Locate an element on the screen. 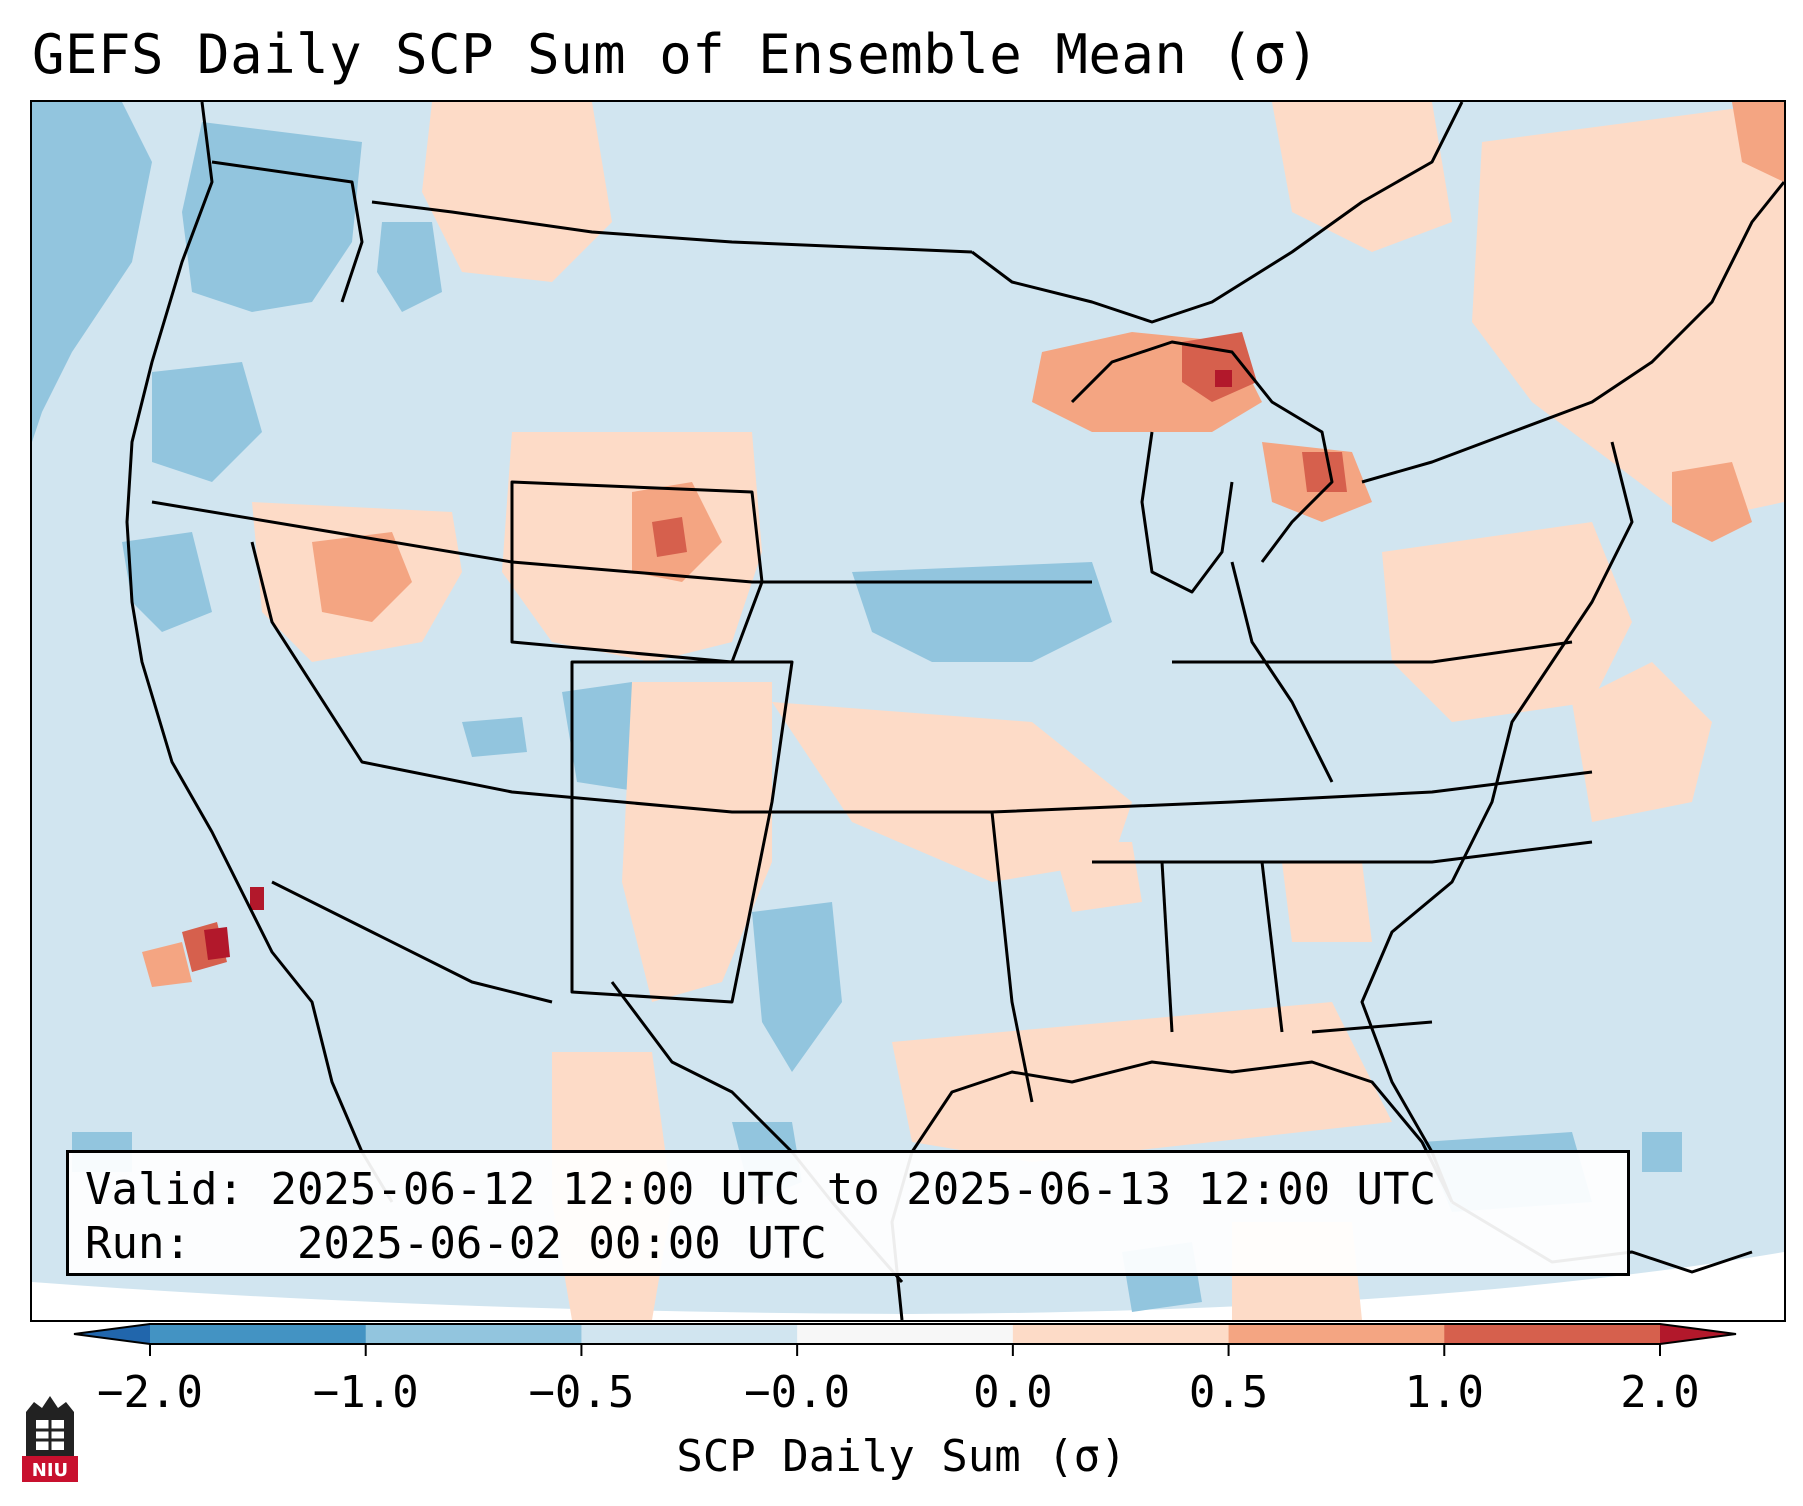 The height and width of the screenshot is (1506, 1803). logo-text: NIU is located at coordinates (50, 1470).